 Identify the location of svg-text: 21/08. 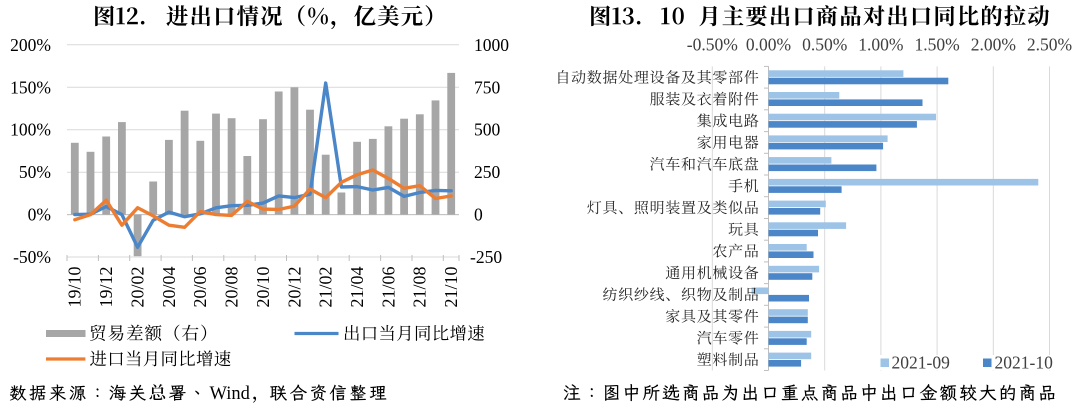
(420, 286).